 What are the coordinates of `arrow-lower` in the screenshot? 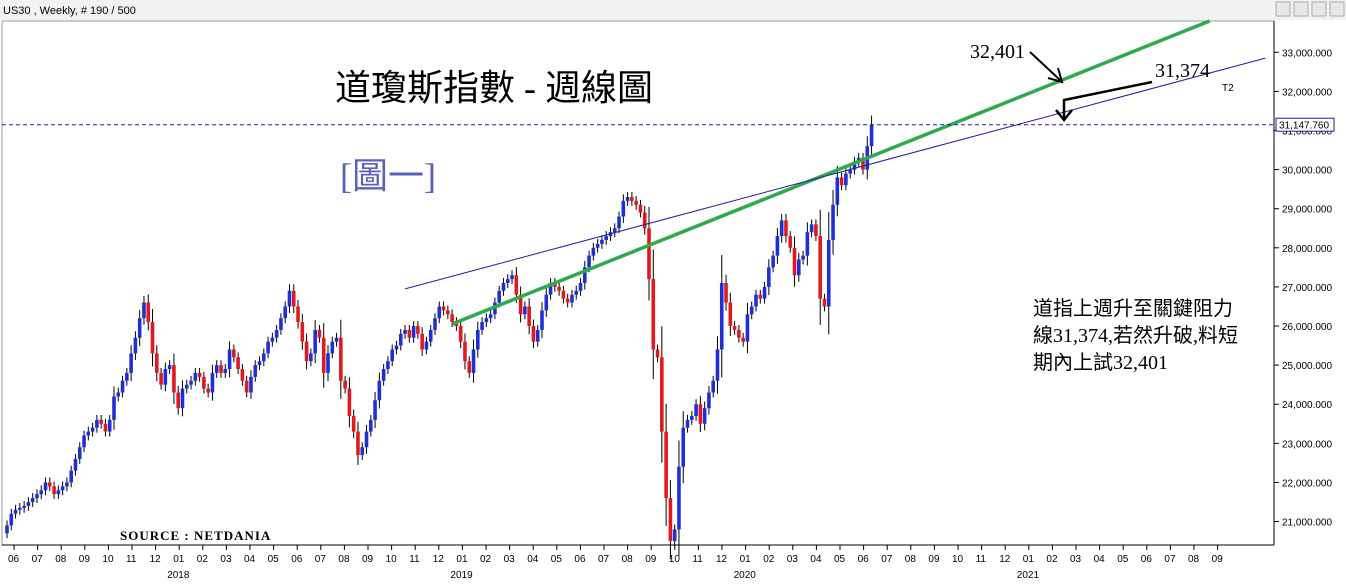 It's located at (1104, 101).